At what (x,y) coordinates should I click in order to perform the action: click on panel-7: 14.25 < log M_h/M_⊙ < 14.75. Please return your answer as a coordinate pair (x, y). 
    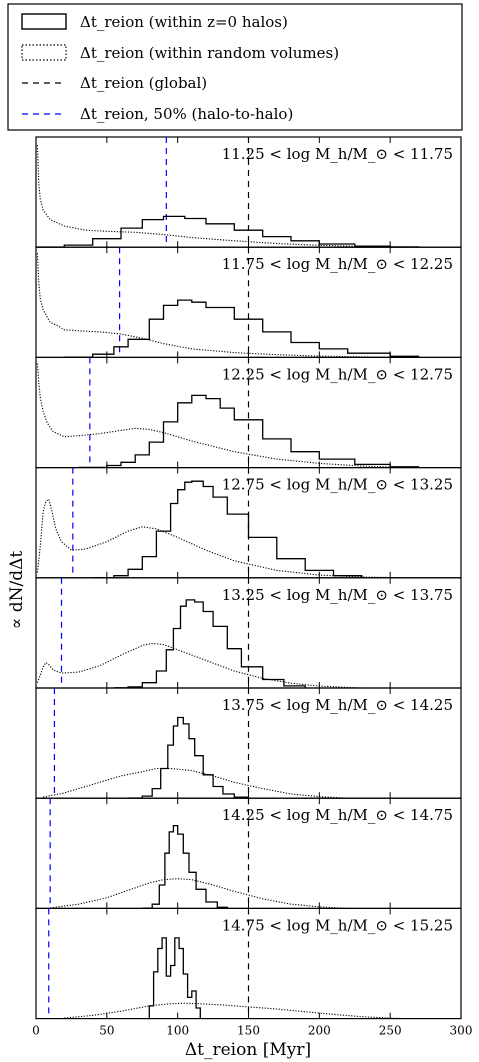
    Looking at the image, I should click on (248, 853).